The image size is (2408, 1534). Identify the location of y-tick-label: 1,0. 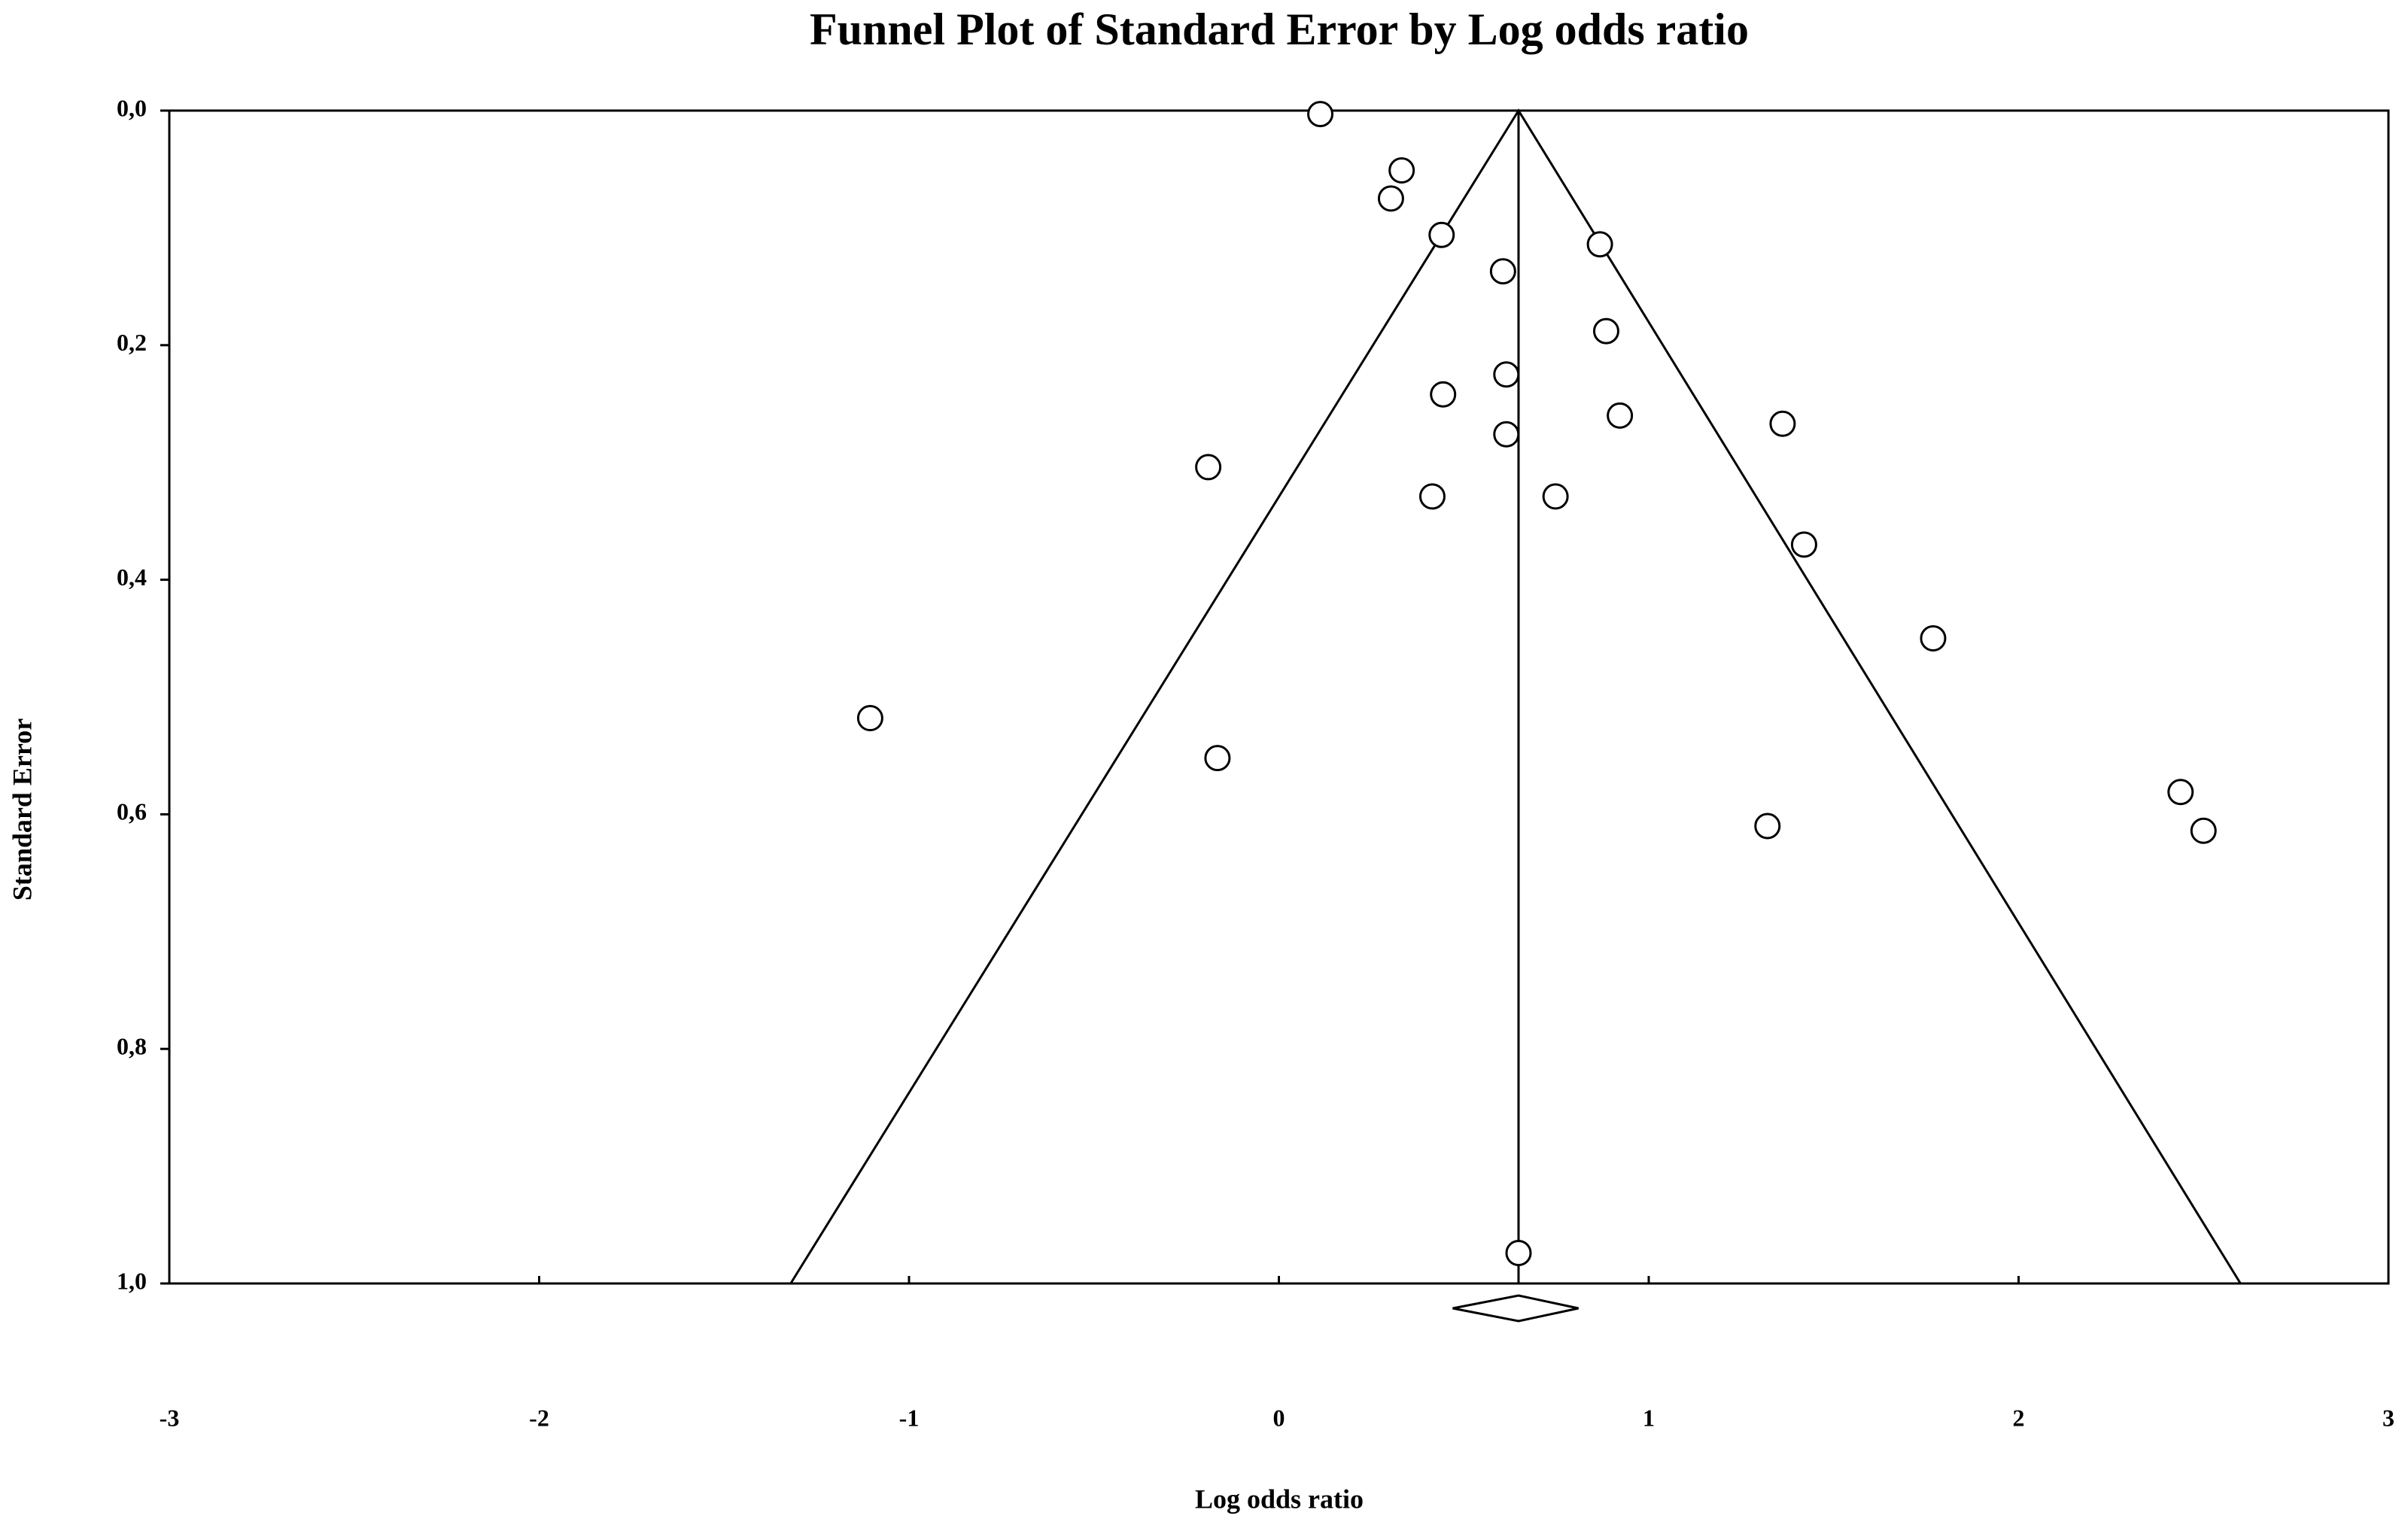
(132, 1280).